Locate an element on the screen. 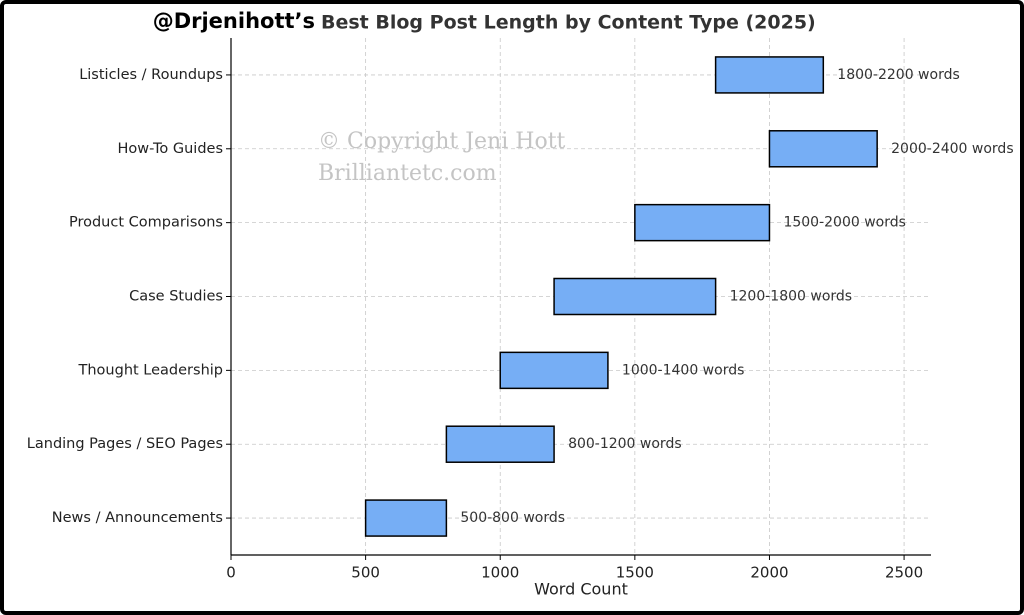  value-label: 1000-1400 words is located at coordinates (683, 370).